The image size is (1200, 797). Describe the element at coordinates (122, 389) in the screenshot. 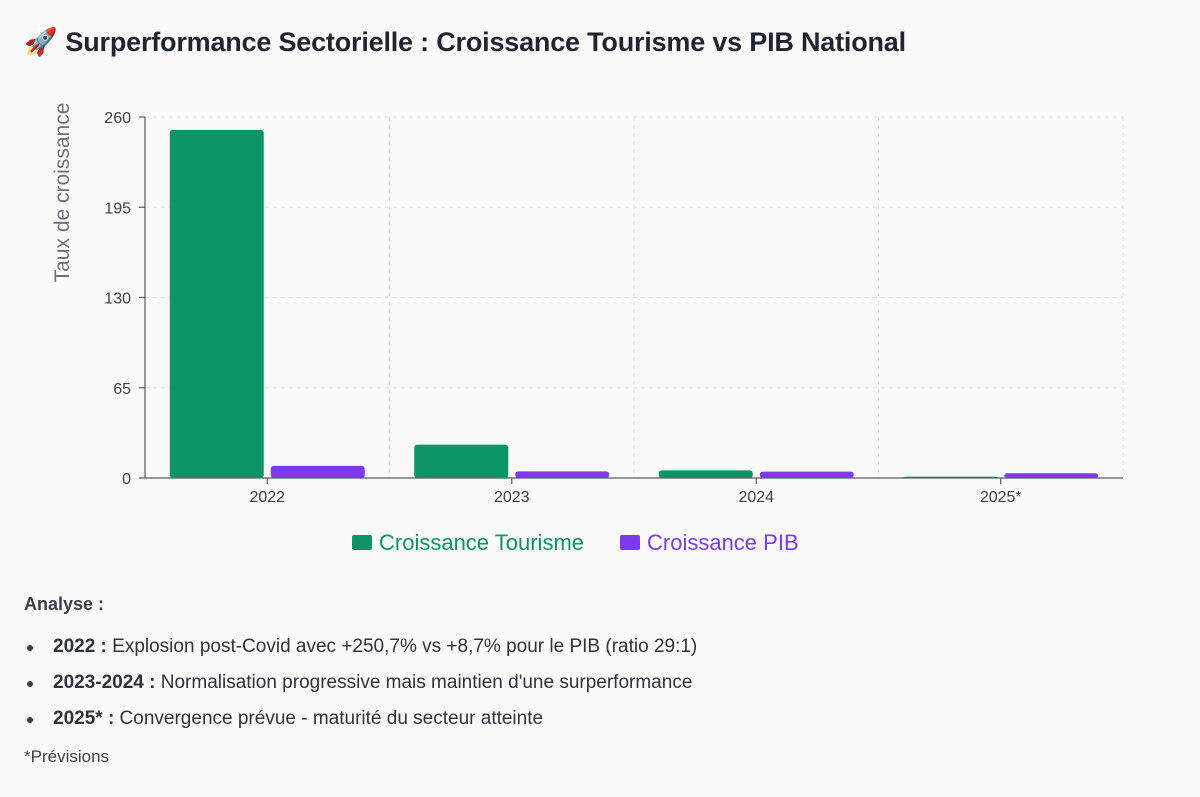

I see `y-tick-label: 65` at that location.